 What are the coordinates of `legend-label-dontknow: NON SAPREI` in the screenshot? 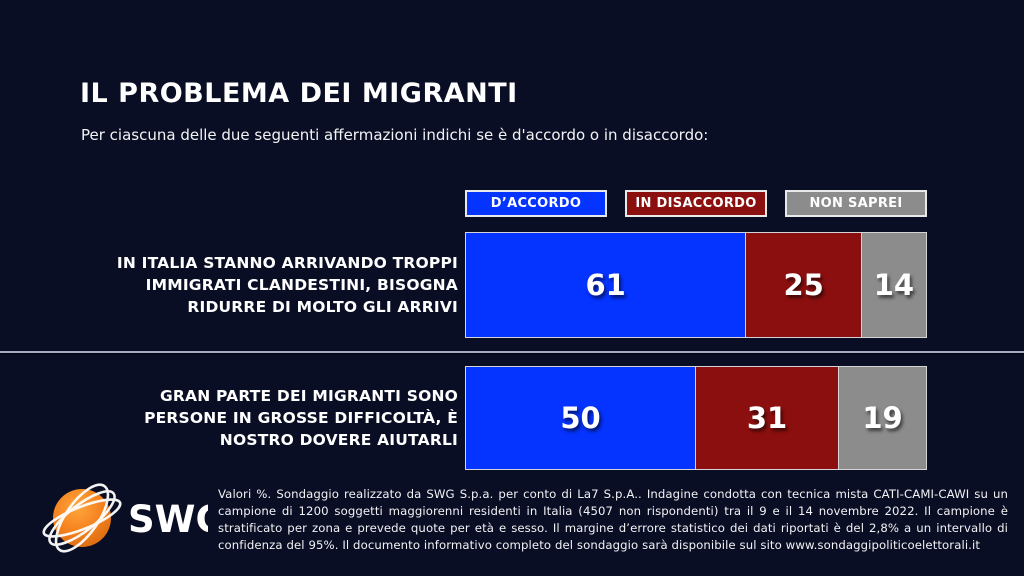 It's located at (856, 203).